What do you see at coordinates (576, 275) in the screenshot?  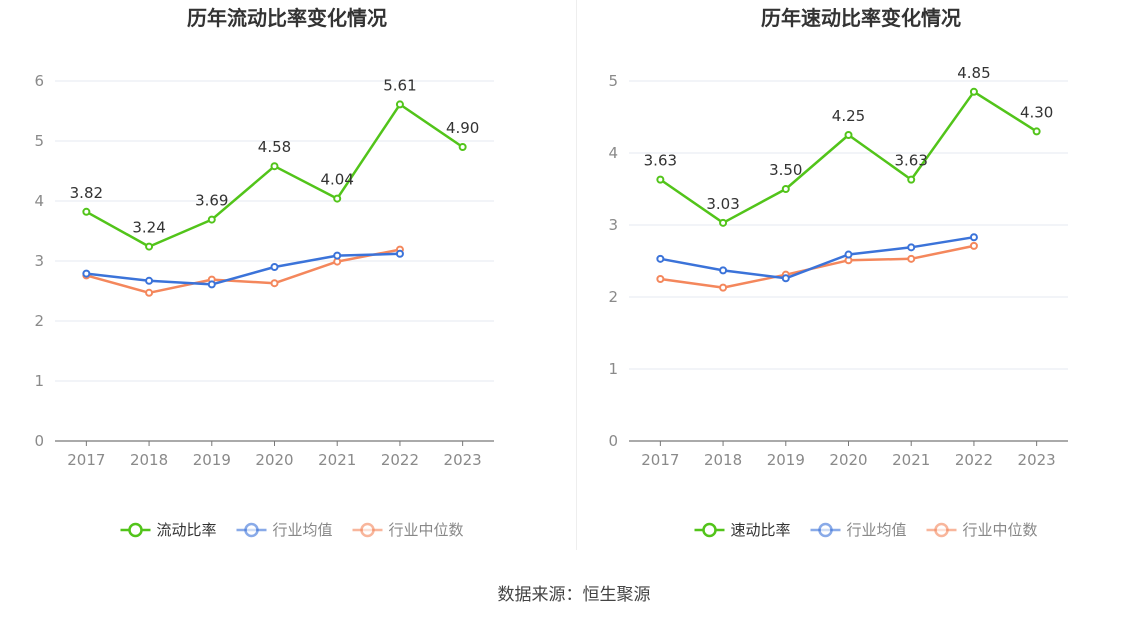 I see `chart-divider` at bounding box center [576, 275].